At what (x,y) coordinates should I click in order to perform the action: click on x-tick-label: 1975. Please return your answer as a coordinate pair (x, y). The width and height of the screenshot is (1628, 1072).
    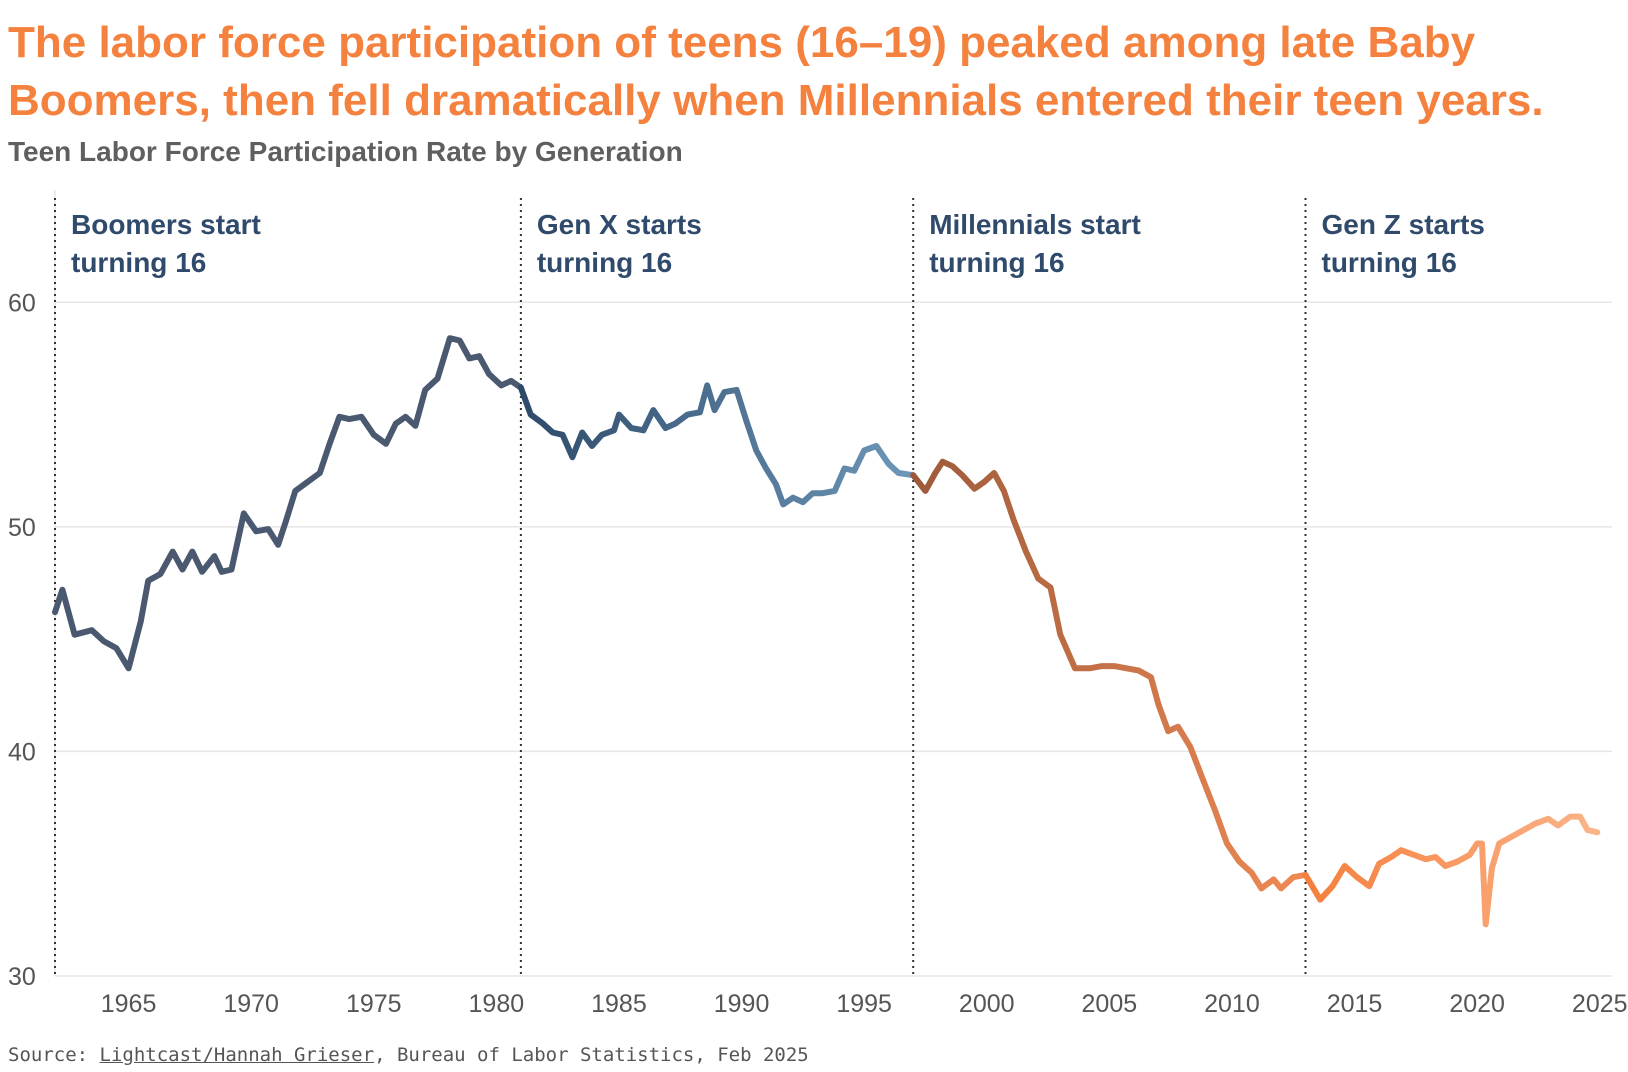
    Looking at the image, I should click on (374, 1004).